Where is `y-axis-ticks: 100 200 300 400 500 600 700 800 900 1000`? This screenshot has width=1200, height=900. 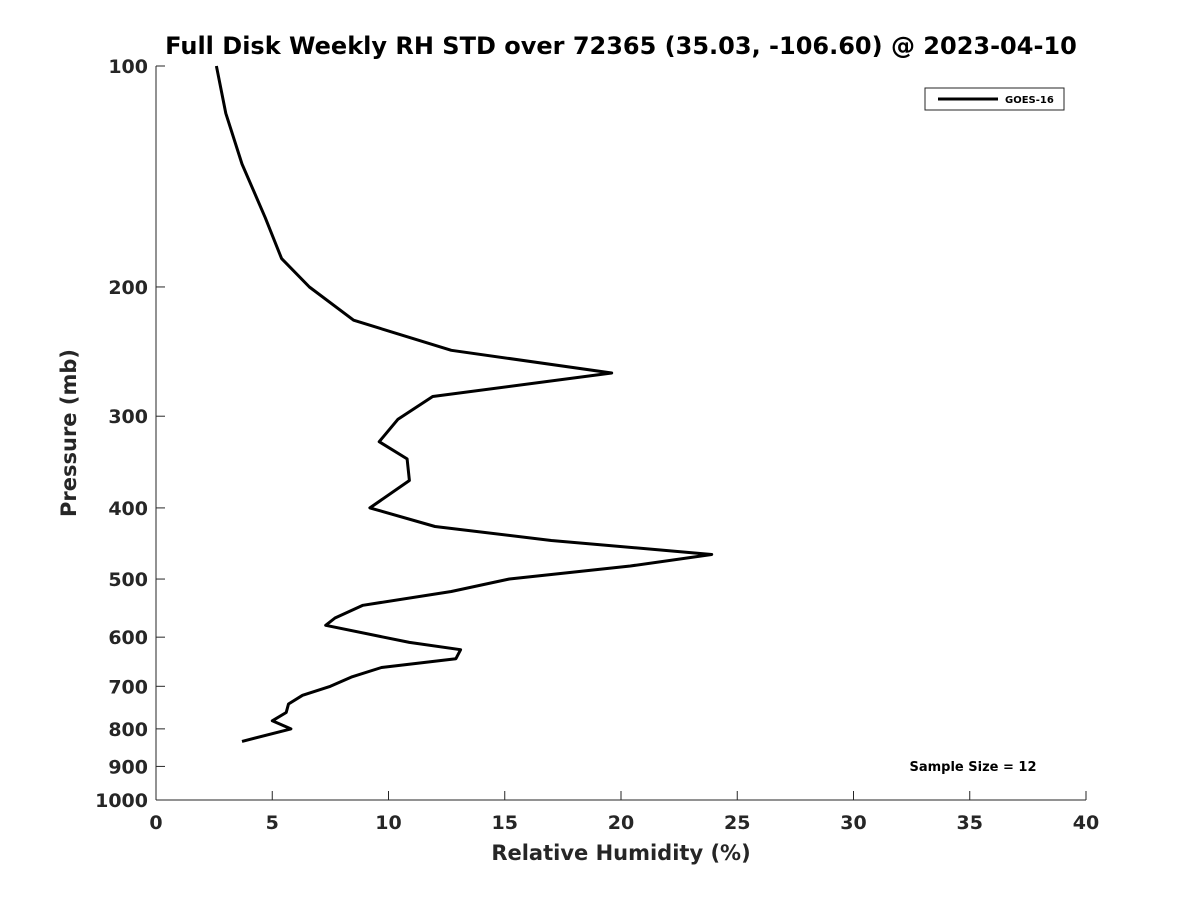
y-axis-ticks: 100 200 300 400 500 600 700 800 900 1000 is located at coordinates (130, 434).